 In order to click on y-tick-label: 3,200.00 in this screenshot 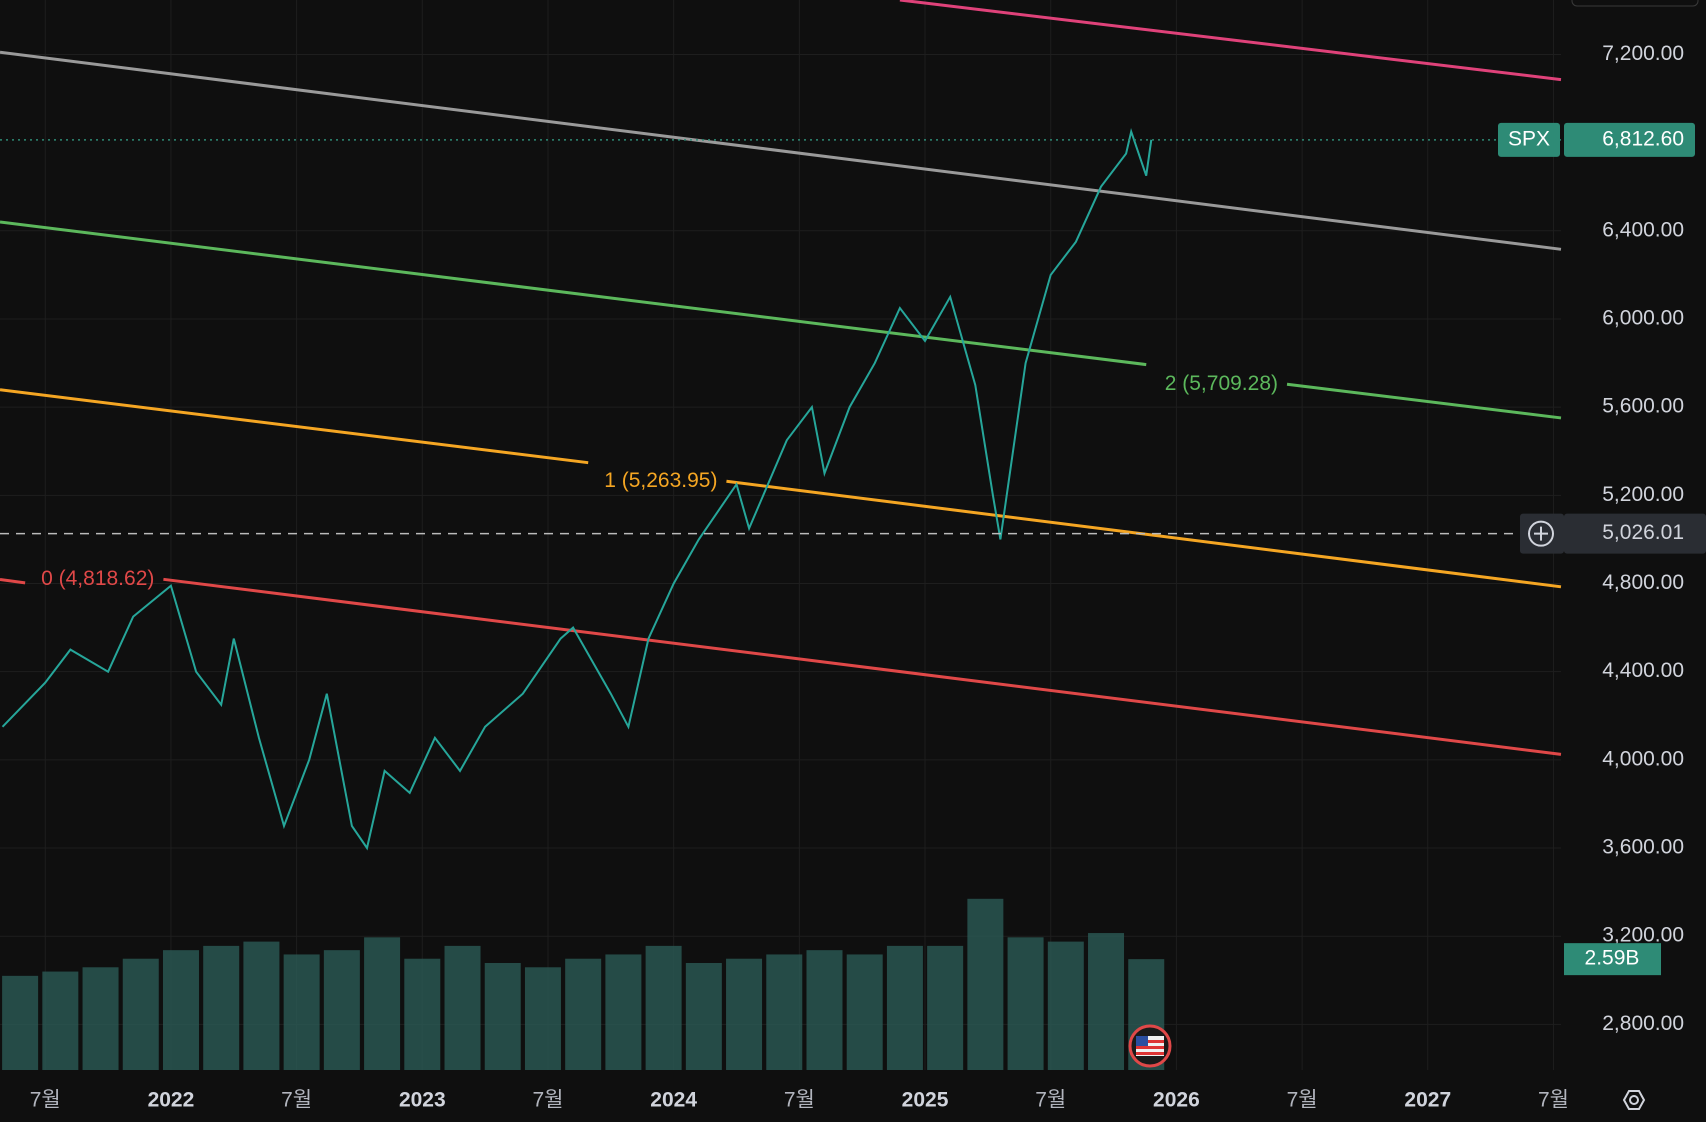, I will do `click(1643, 935)`.